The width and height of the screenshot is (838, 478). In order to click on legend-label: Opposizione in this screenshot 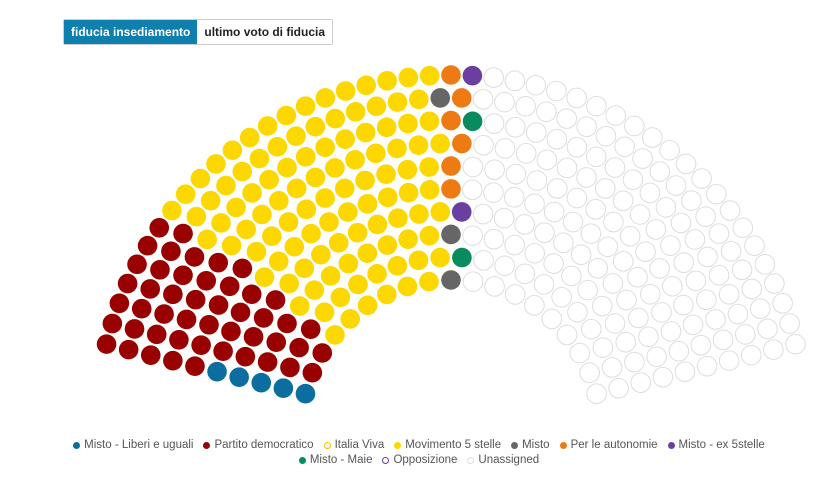, I will do `click(425, 460)`.